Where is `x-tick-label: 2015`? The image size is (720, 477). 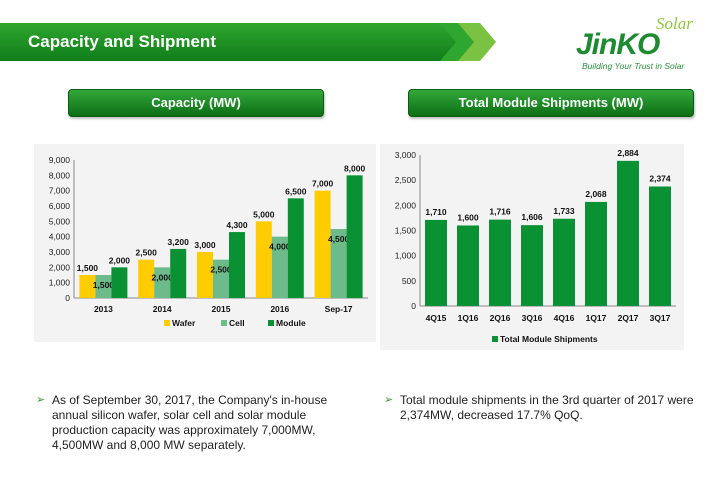 x-tick-label: 2015 is located at coordinates (221, 309).